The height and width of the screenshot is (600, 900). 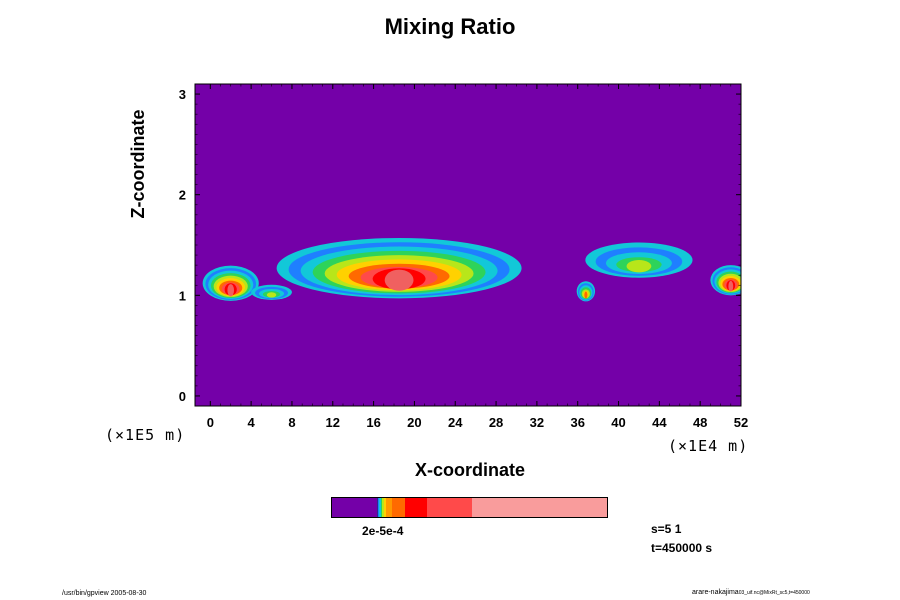 What do you see at coordinates (450, 26) in the screenshot?
I see `chart-title: Mixing Ratio` at bounding box center [450, 26].